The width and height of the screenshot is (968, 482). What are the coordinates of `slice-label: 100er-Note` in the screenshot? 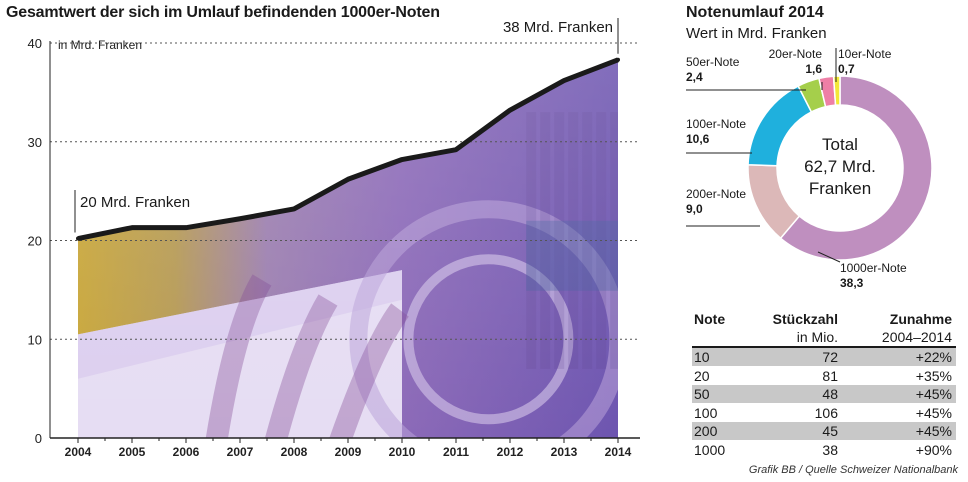 It's located at (716, 124).